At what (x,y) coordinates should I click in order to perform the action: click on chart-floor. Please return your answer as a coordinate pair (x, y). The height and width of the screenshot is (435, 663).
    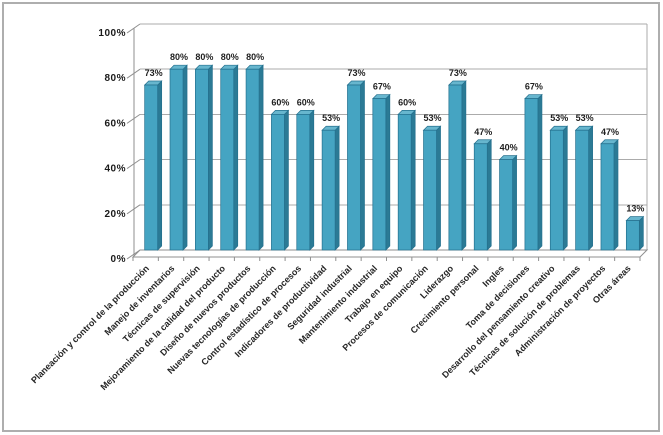
    Looking at the image, I should click on (390, 253).